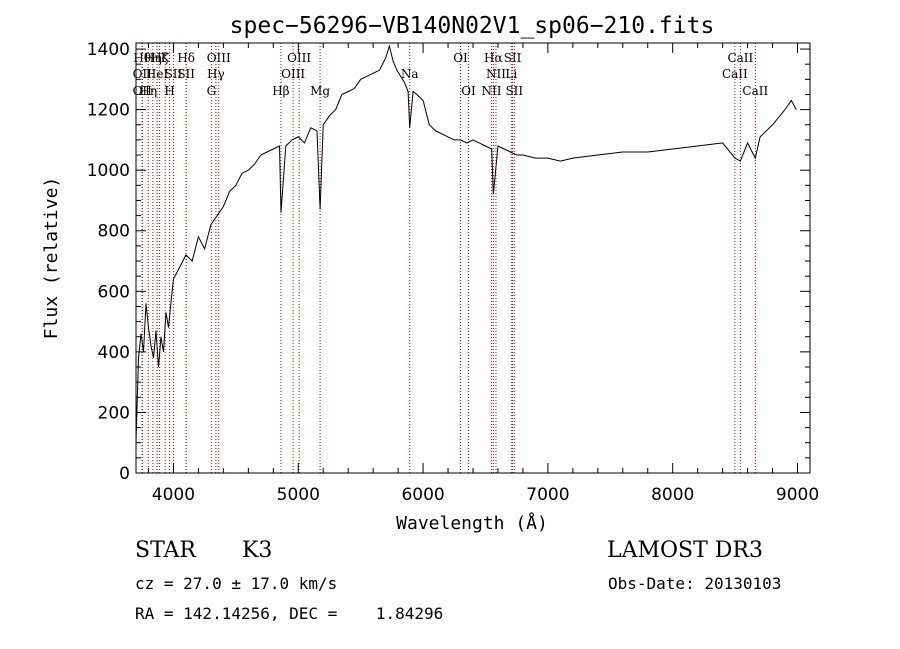  Describe the element at coordinates (212, 91) in the screenshot. I see `line-label: G` at that location.